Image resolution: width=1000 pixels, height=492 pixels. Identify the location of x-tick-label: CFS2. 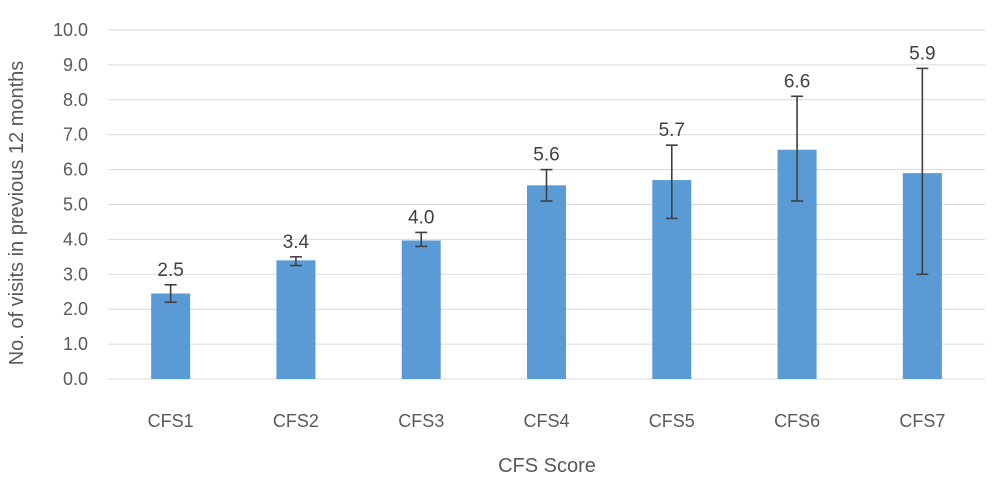
(296, 421).